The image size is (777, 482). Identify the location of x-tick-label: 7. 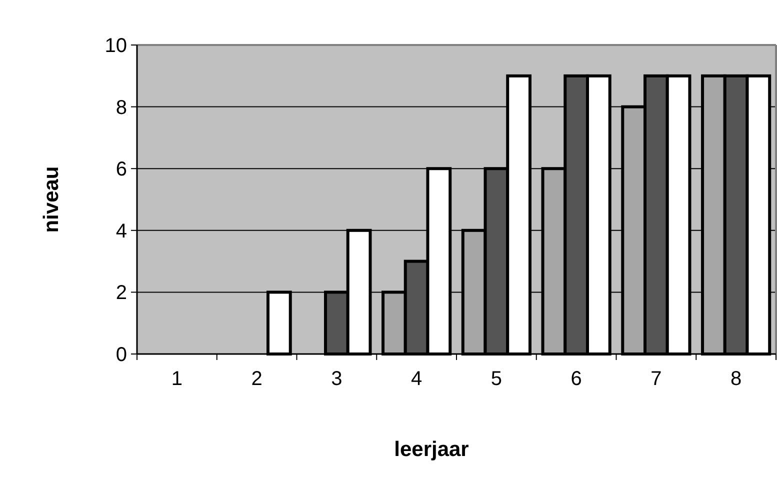
(656, 379).